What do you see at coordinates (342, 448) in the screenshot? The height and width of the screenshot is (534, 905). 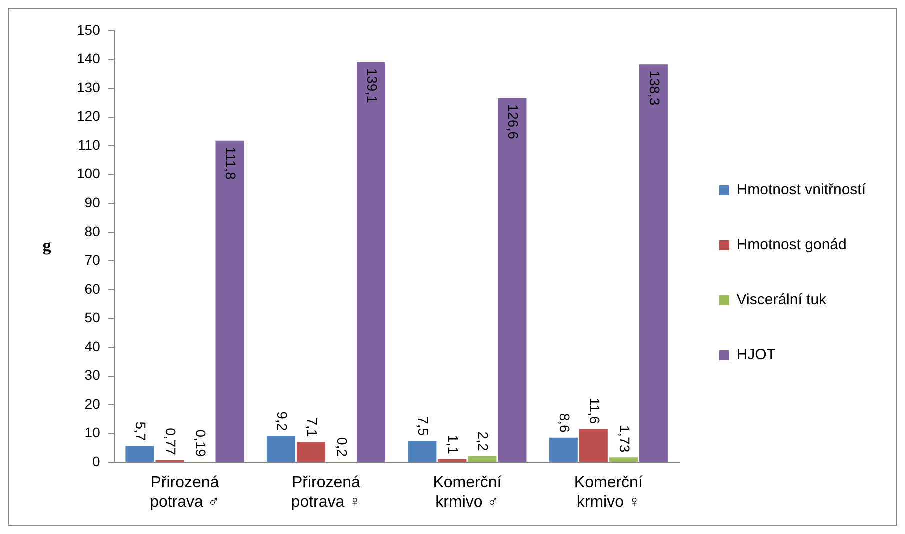 I see `data-label: 0,2` at bounding box center [342, 448].